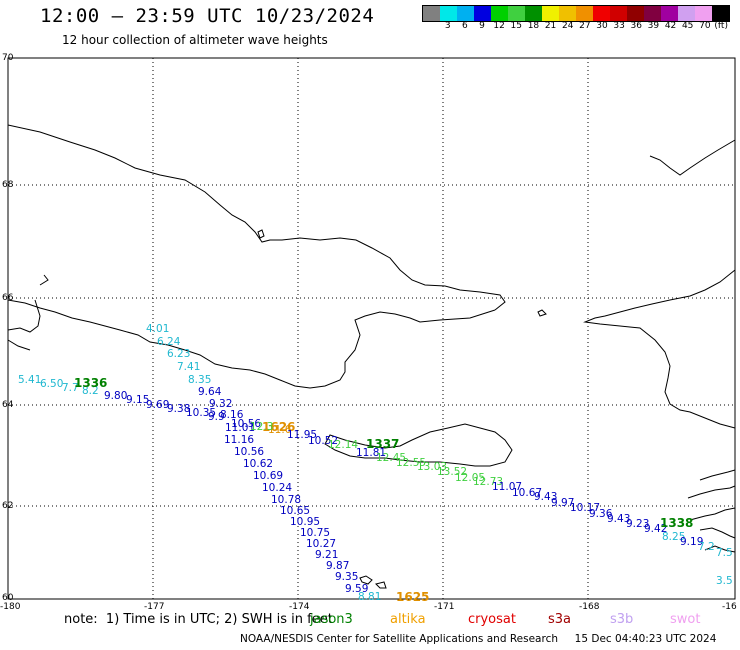 The image size is (740, 650). Describe the element at coordinates (705, 26) in the screenshot. I see `colorbar-label: 70` at that location.